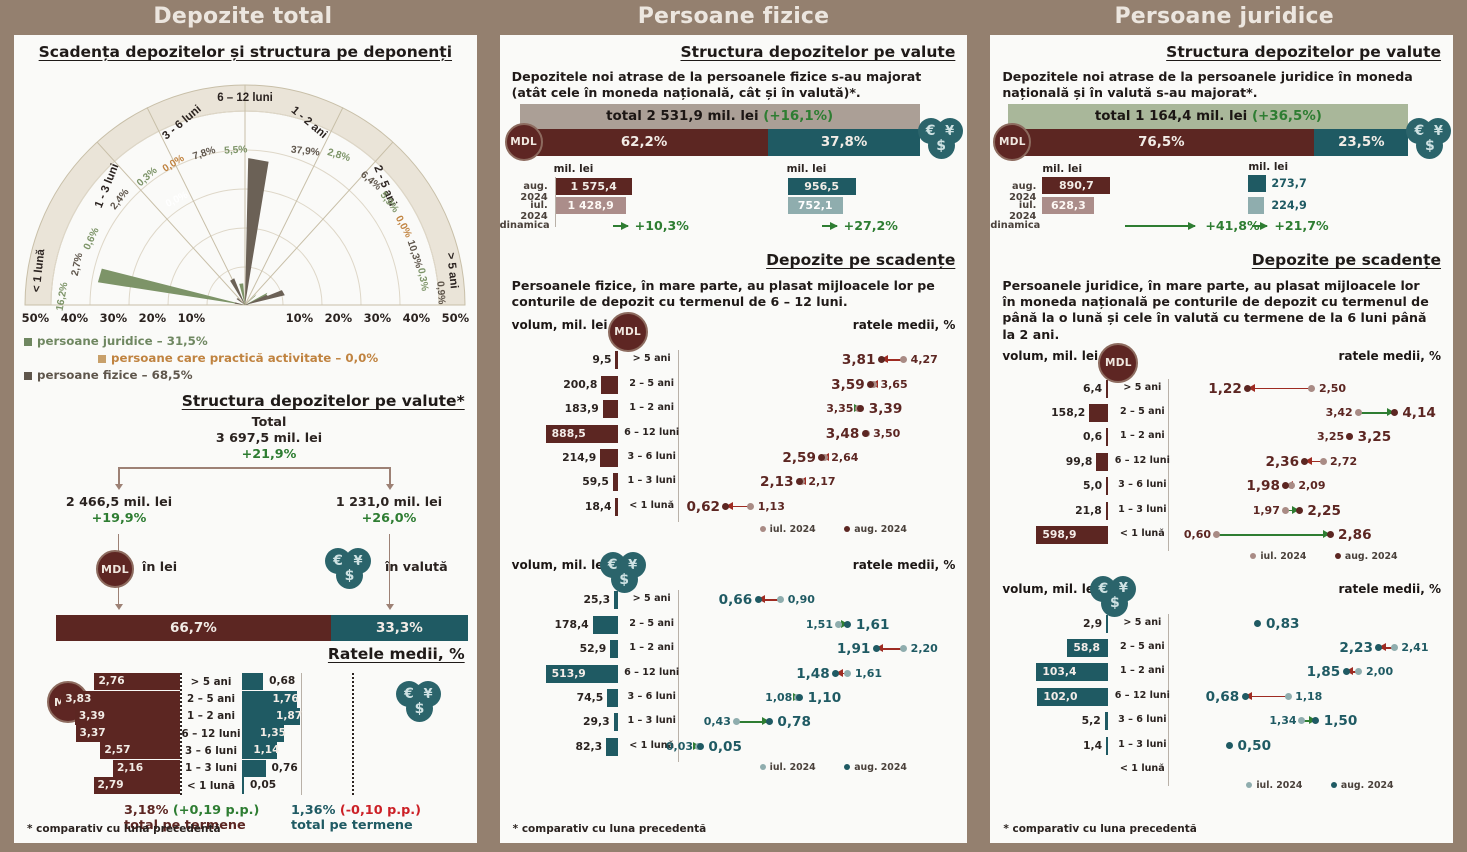 Image resolution: width=1467 pixels, height=852 pixels. What do you see at coordinates (1323, 672) in the screenshot?
I see `rate-cur-value: 1,85` at bounding box center [1323, 672].